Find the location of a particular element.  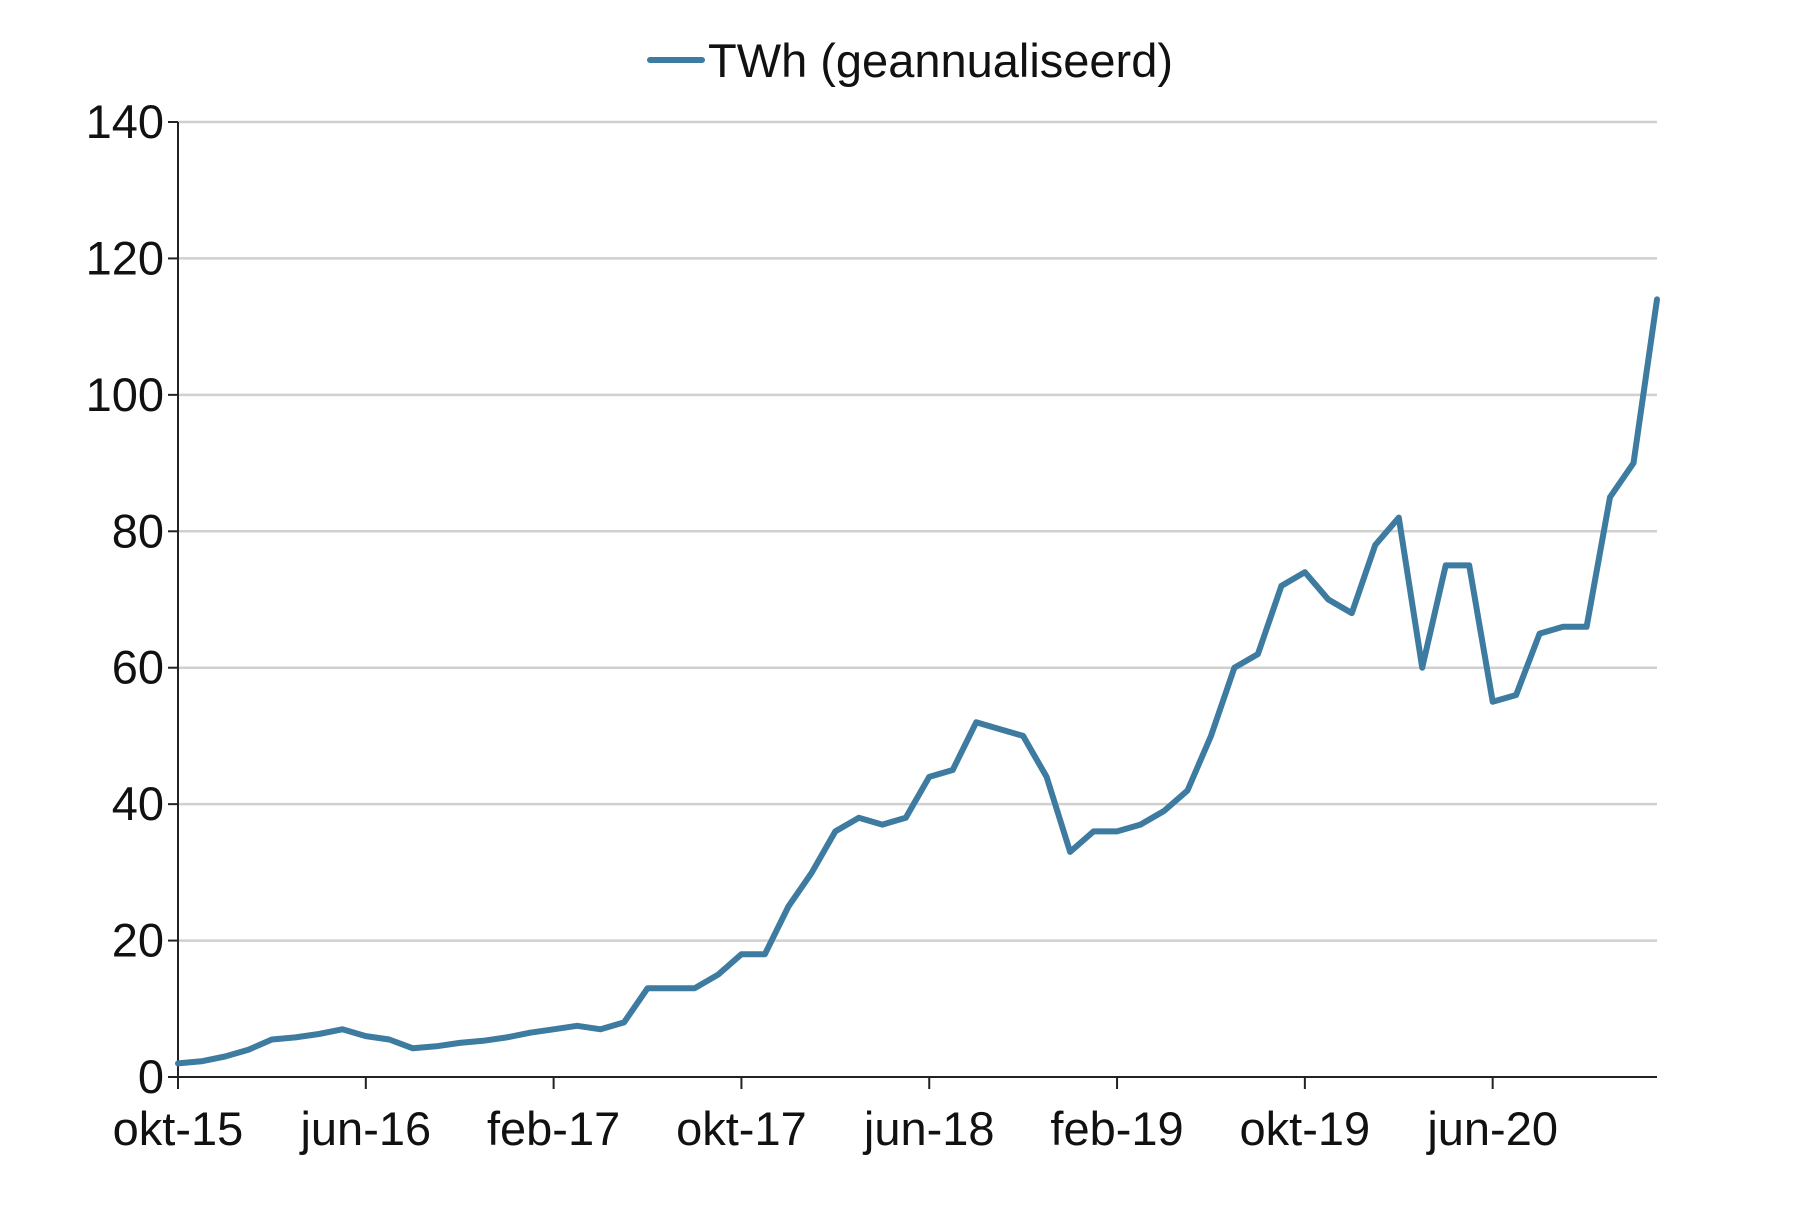

x-tick-label: okt-19 is located at coordinates (1305, 1128).